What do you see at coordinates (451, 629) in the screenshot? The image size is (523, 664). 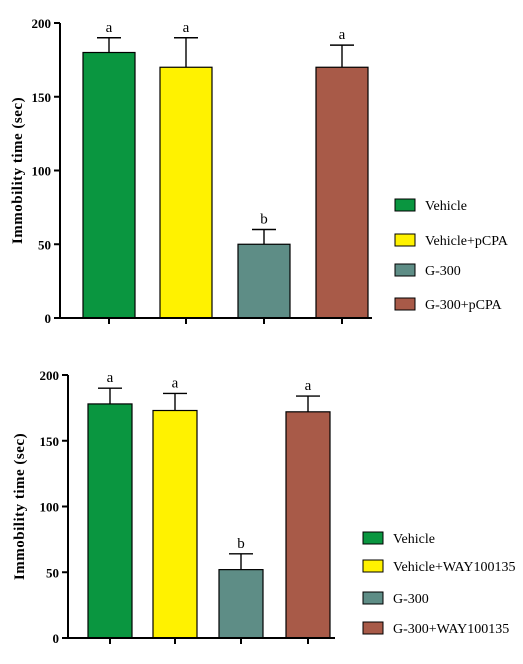 I see `legend-label-3: G-300+WAY100135` at bounding box center [451, 629].